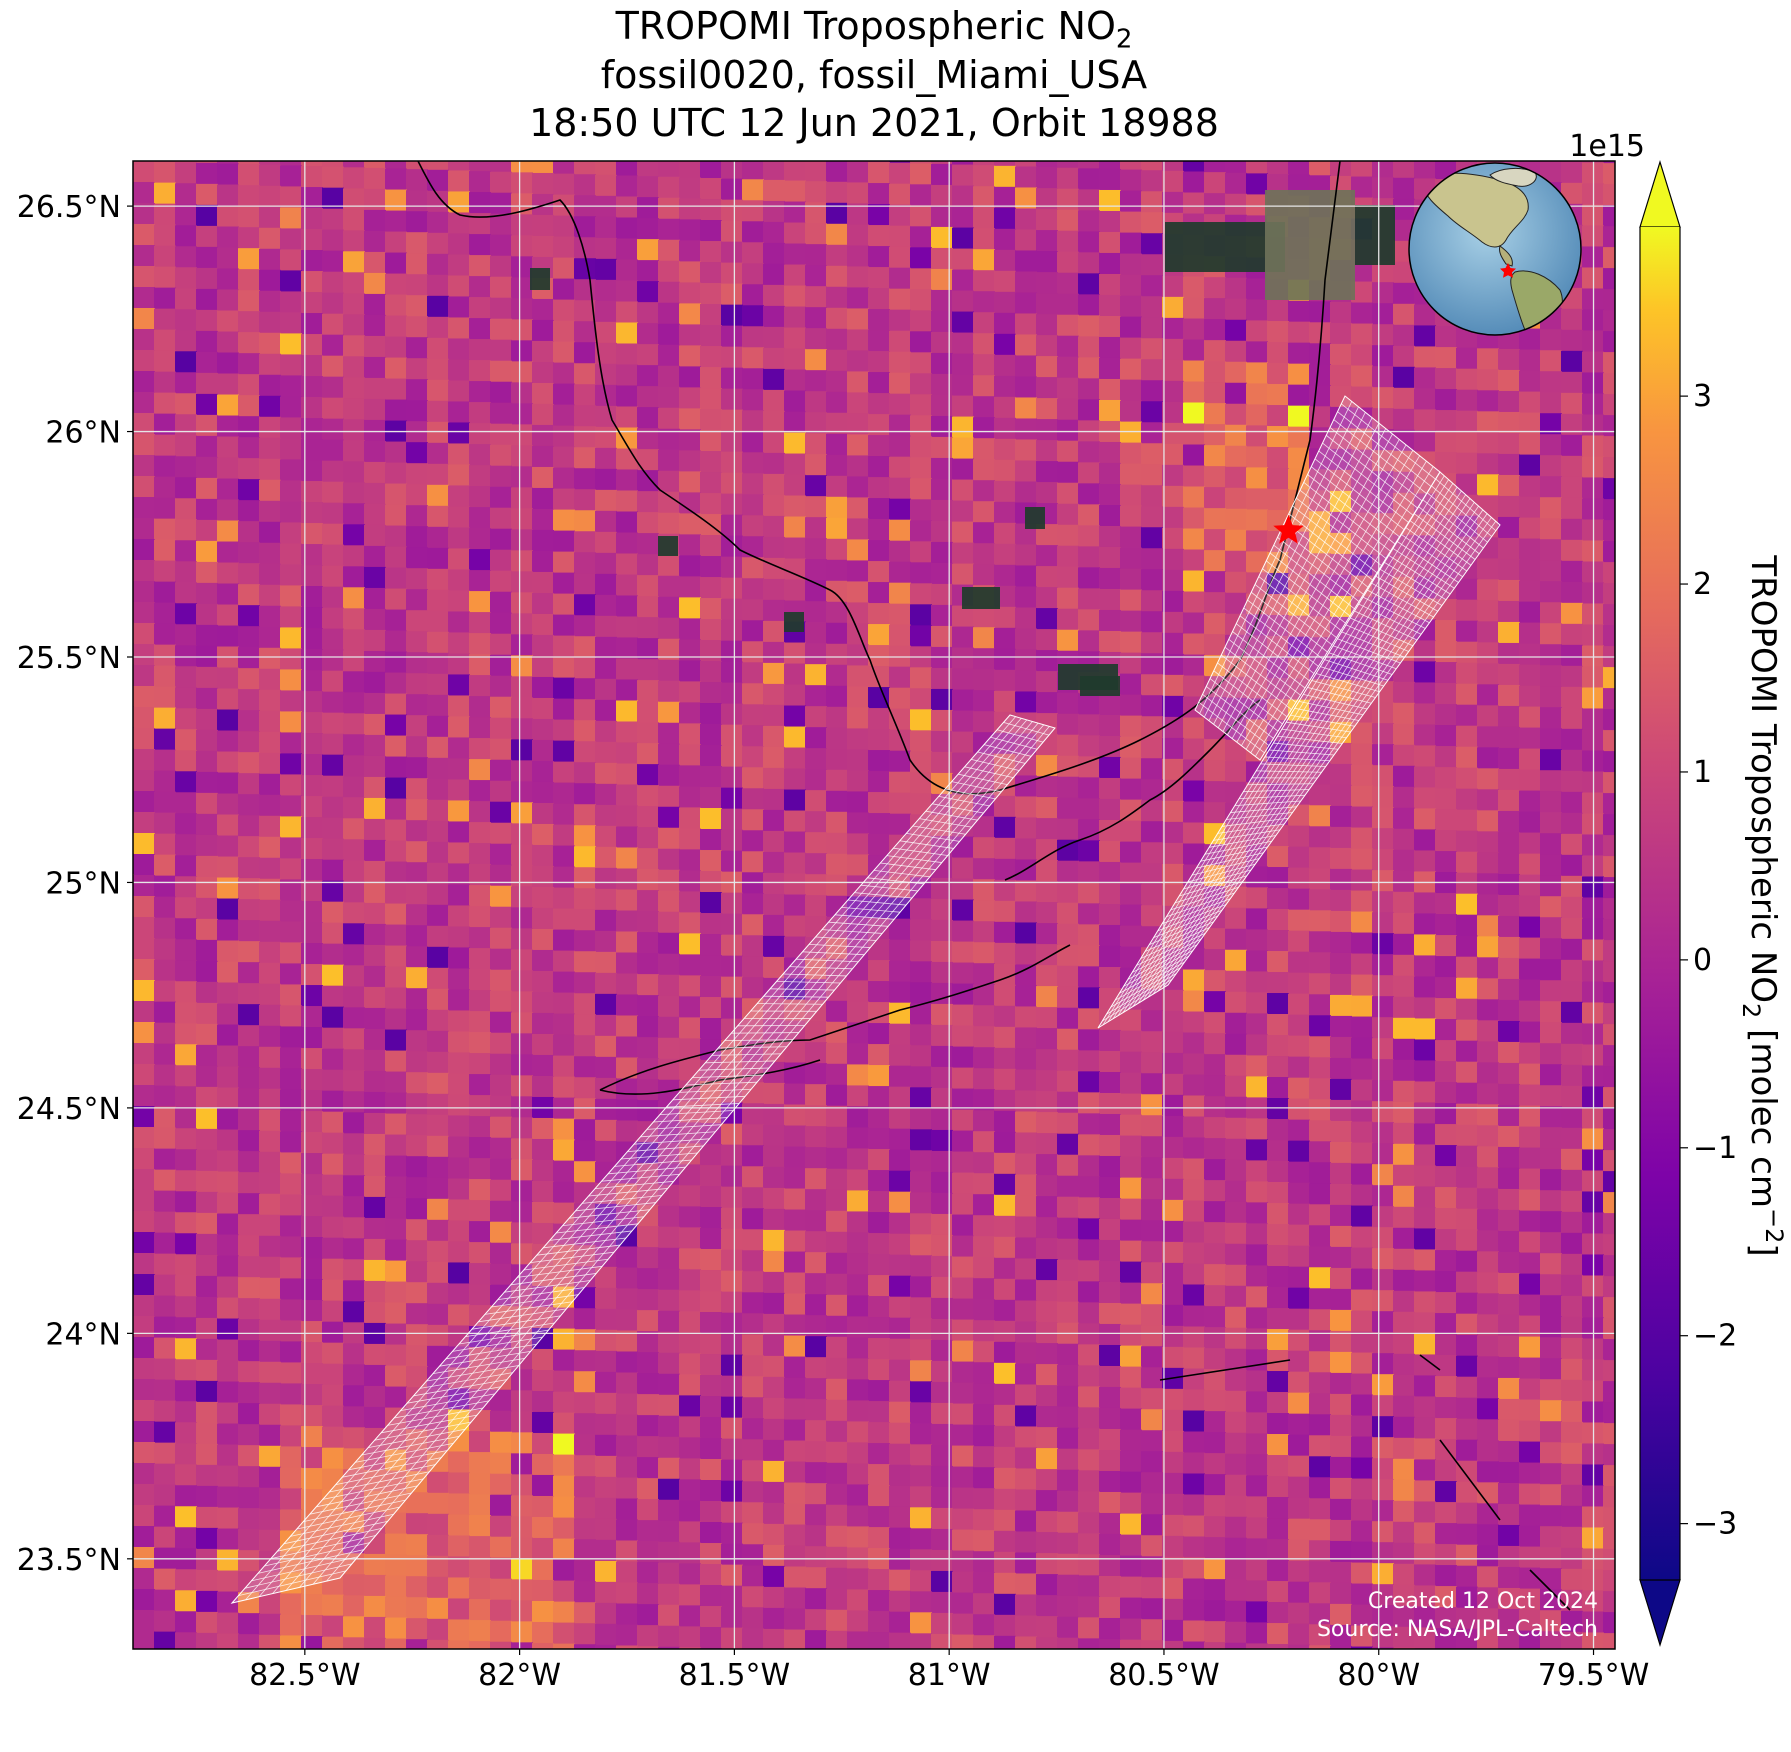 Image resolution: width=1791 pixels, height=1752 pixels. Describe the element at coordinates (1483, 1601) in the screenshot. I see `credit-created: Created 12 Oct 2024` at that location.